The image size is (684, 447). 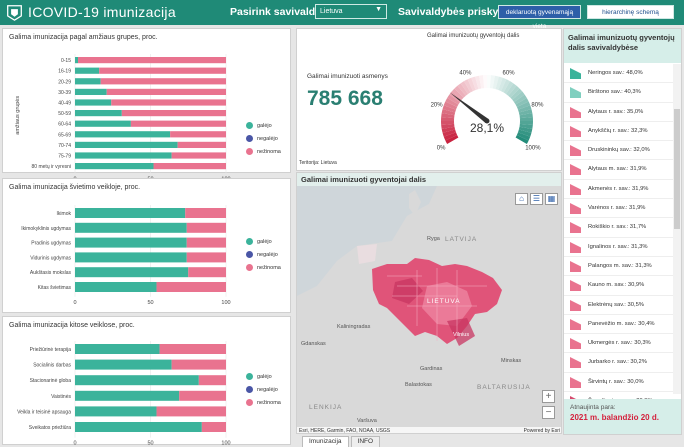 What do you see at coordinates (487, 111) in the screenshot?
I see `gauge-tick-group: 0% 20% 40% 60% 80% 100%` at bounding box center [487, 111].